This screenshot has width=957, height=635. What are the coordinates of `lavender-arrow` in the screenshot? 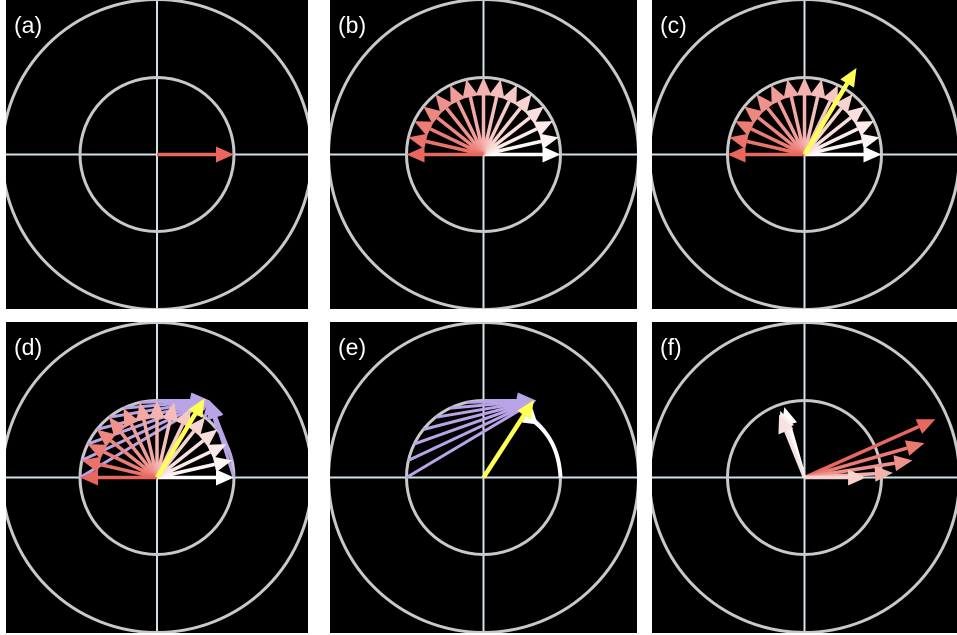 It's located at (207, 409).